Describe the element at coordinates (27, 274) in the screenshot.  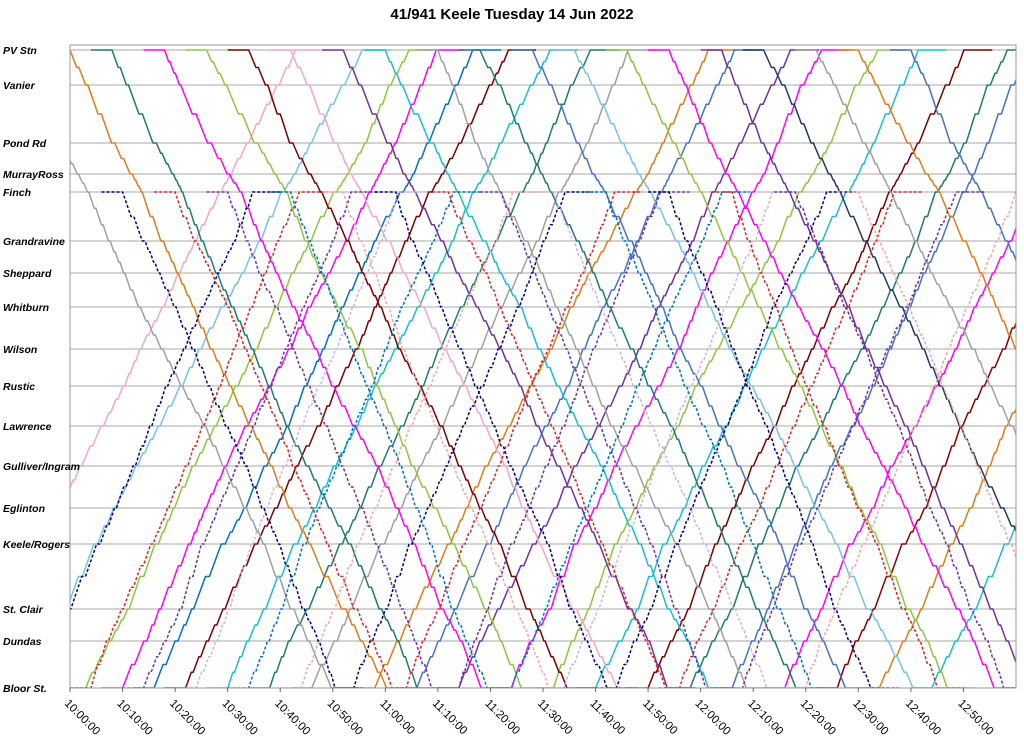
I see `stop-label: Sheppard` at that location.